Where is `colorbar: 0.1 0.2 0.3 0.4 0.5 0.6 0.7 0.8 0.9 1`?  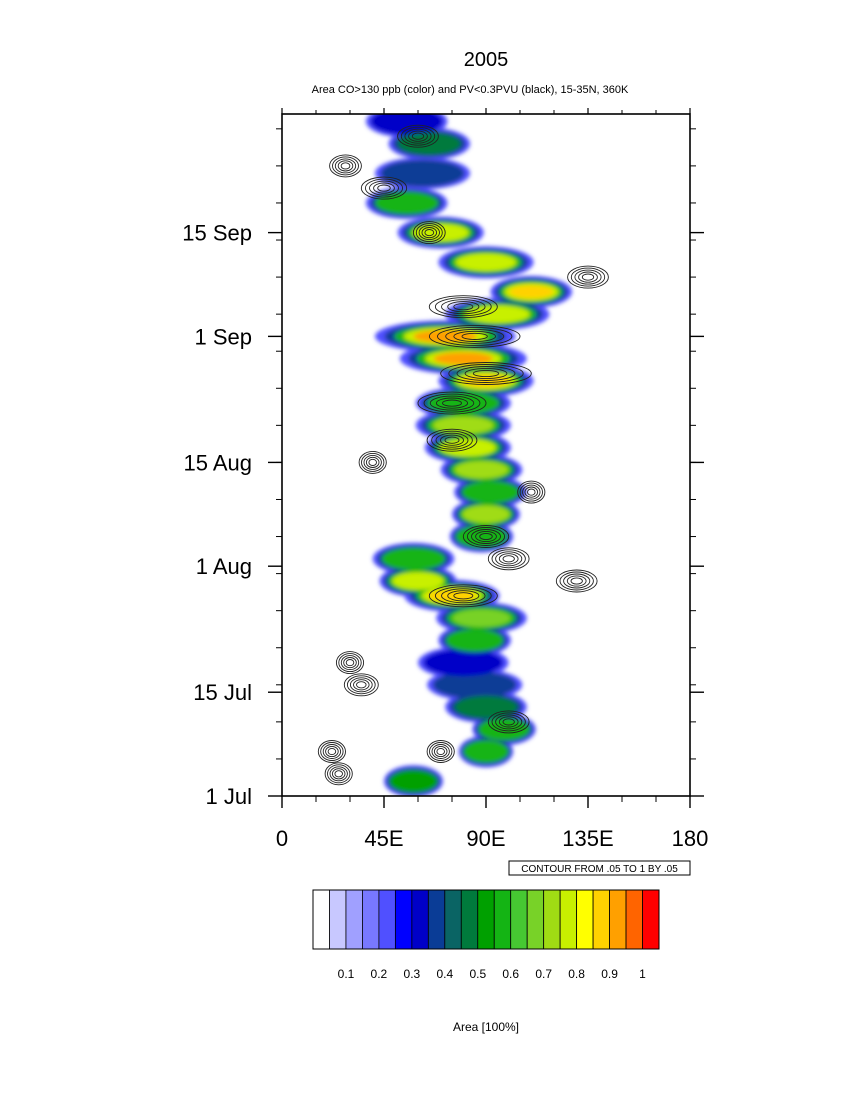 colorbar: 0.1 0.2 0.3 0.4 0.5 0.6 0.7 0.8 0.9 1 is located at coordinates (486, 935).